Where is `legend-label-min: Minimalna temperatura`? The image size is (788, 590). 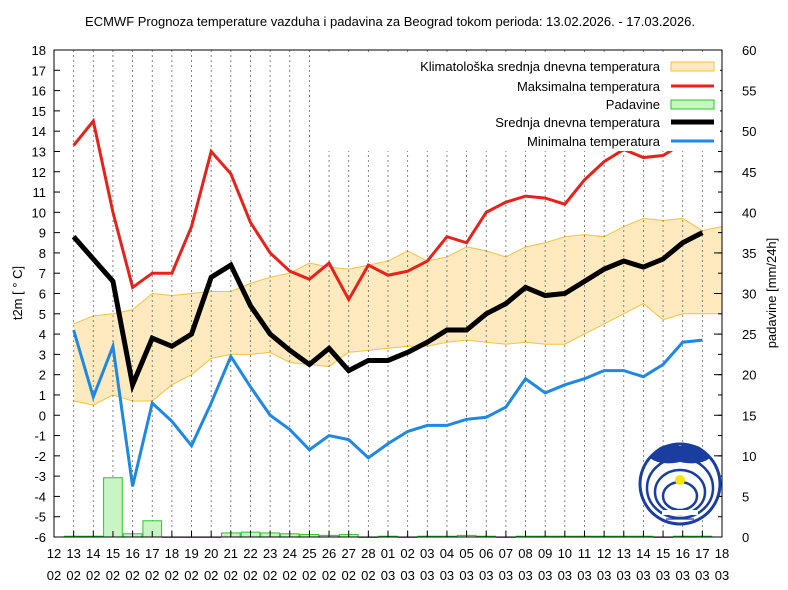 legend-label-min: Minimalna temperatura is located at coordinates (594, 141).